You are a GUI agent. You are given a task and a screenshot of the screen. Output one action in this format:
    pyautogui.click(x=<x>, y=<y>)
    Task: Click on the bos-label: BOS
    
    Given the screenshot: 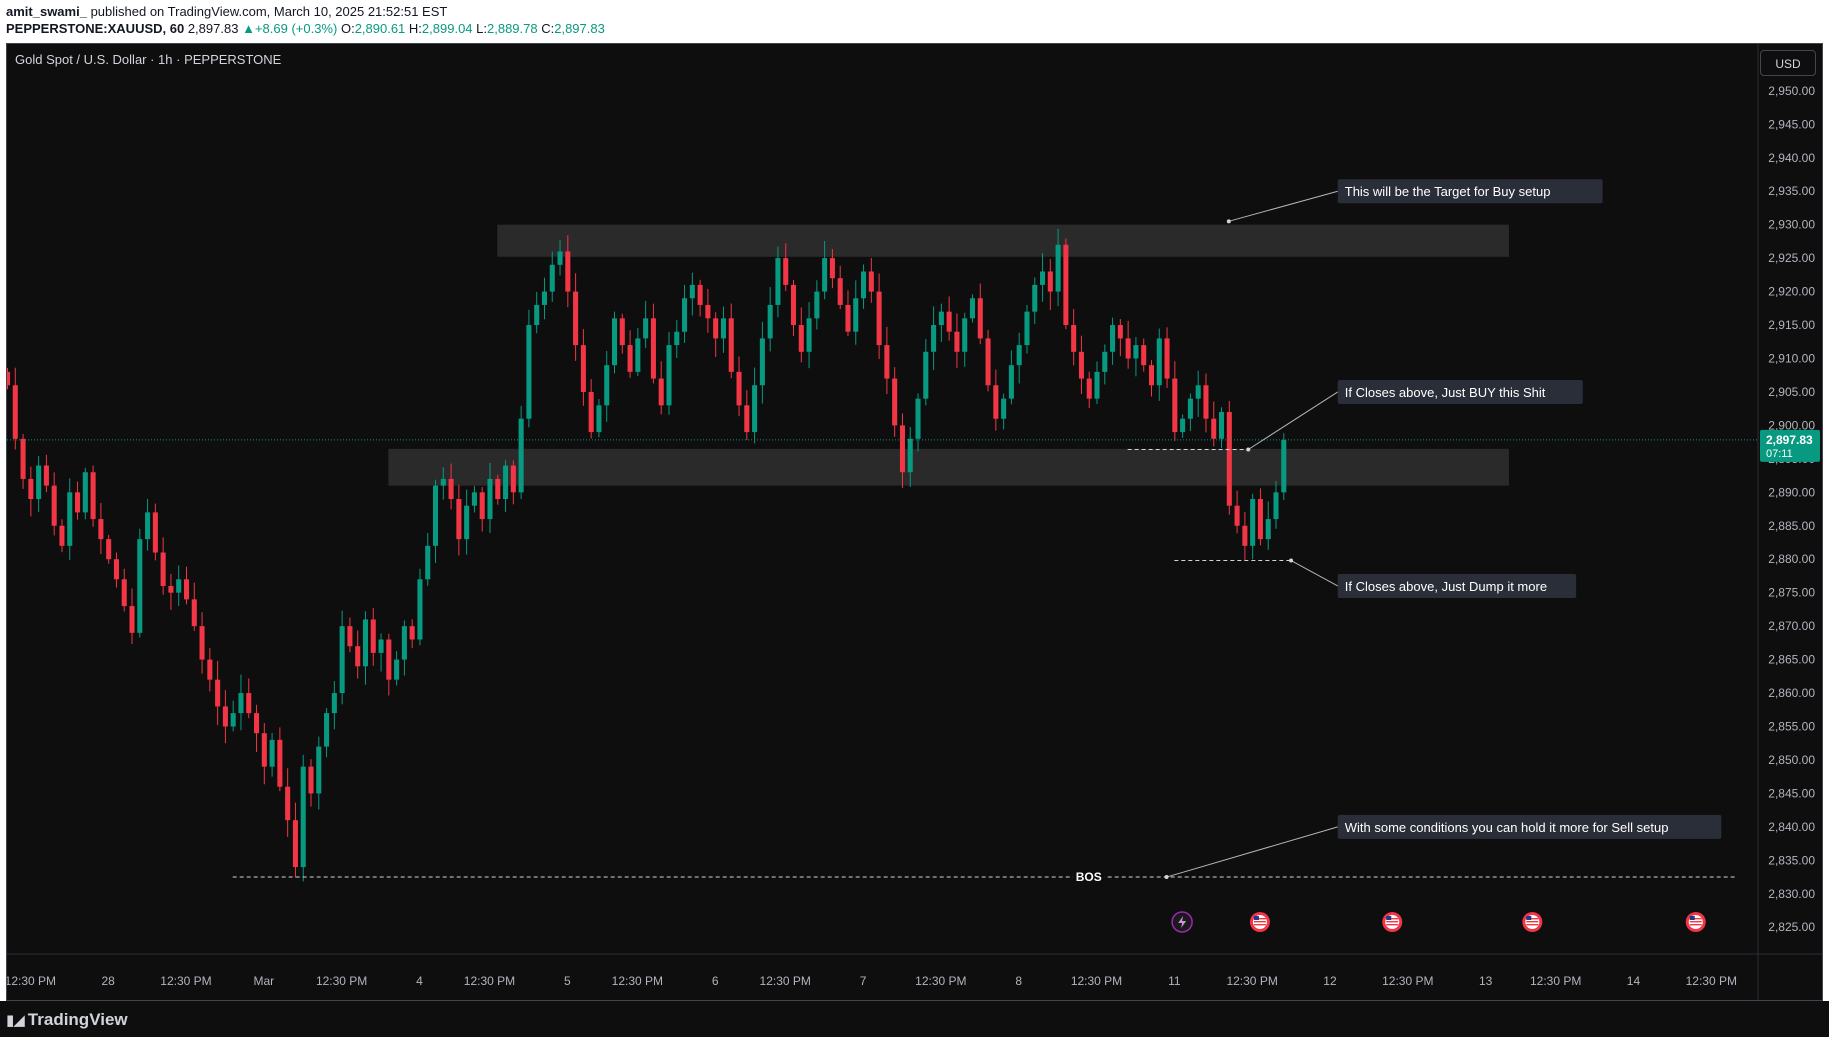 What is the action you would take?
    pyautogui.click(x=1089, y=877)
    